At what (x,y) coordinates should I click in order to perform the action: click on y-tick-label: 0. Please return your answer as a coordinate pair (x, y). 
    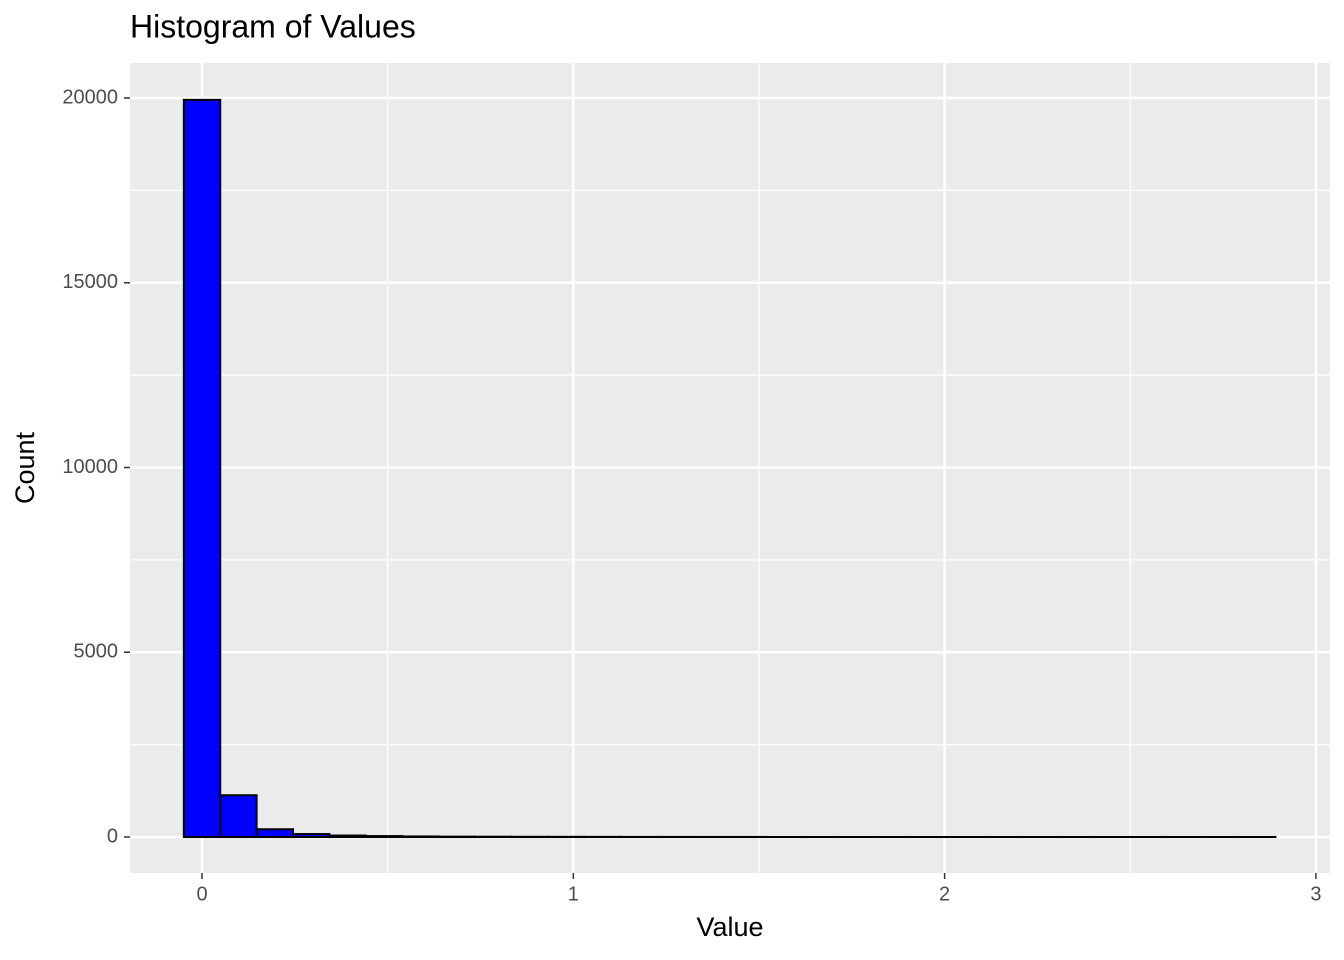
    Looking at the image, I should click on (112, 836).